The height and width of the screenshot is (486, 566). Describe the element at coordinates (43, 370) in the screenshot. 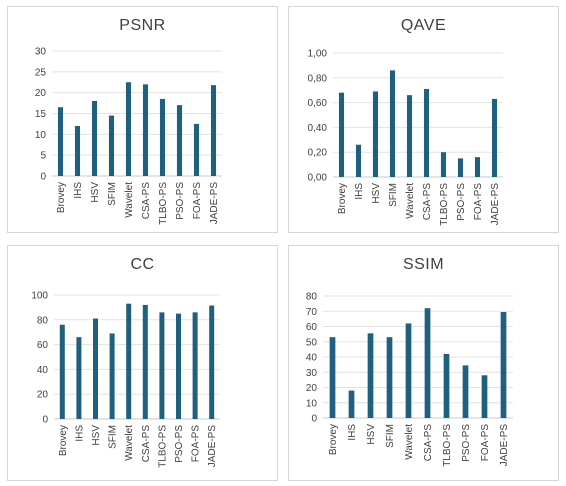

I see `y-tick-label: 40` at that location.